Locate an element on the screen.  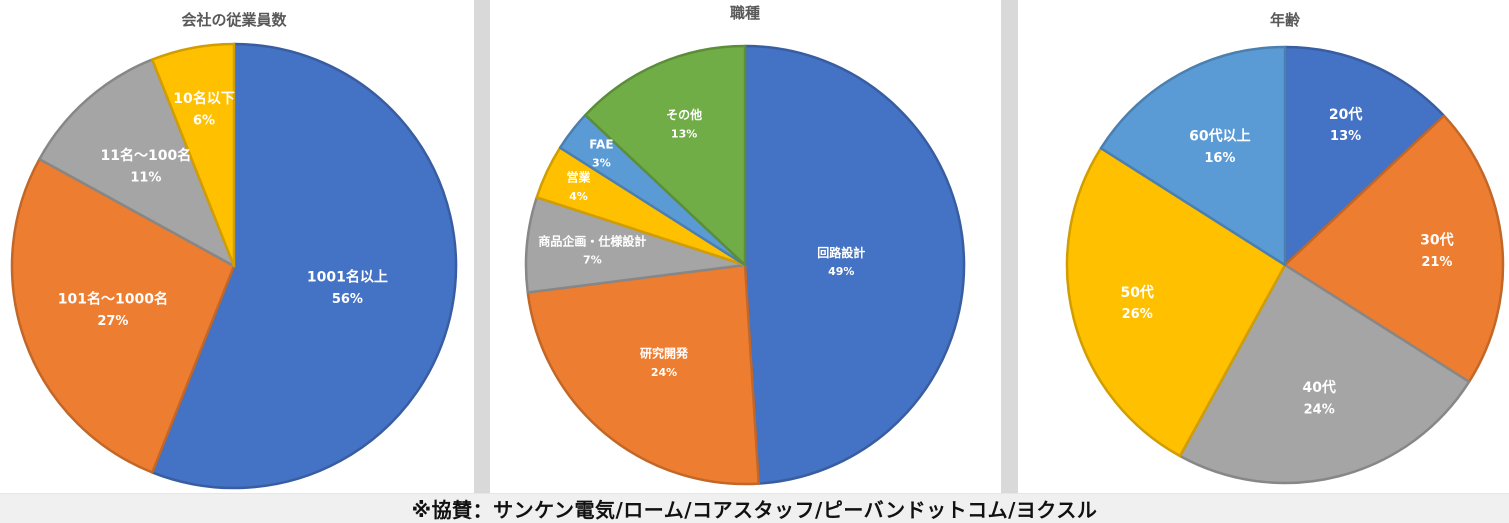
slice-percent-label: 49% is located at coordinates (841, 271).